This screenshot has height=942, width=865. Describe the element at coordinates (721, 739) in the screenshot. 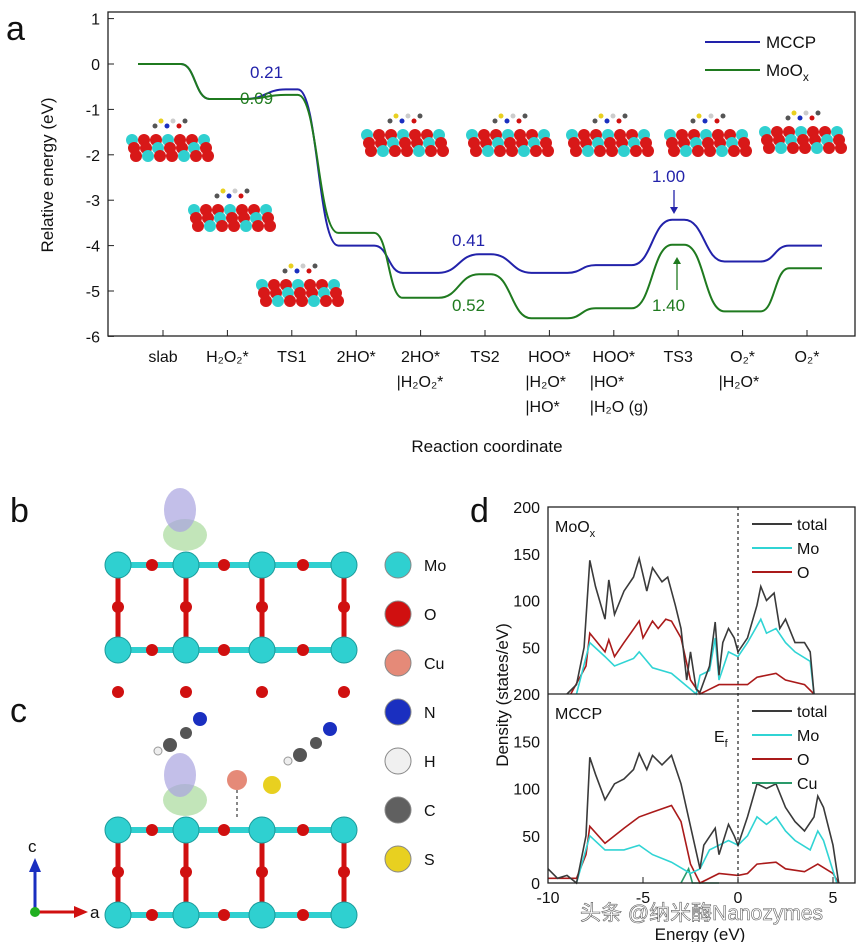

I see `fermi-label: Ef` at that location.